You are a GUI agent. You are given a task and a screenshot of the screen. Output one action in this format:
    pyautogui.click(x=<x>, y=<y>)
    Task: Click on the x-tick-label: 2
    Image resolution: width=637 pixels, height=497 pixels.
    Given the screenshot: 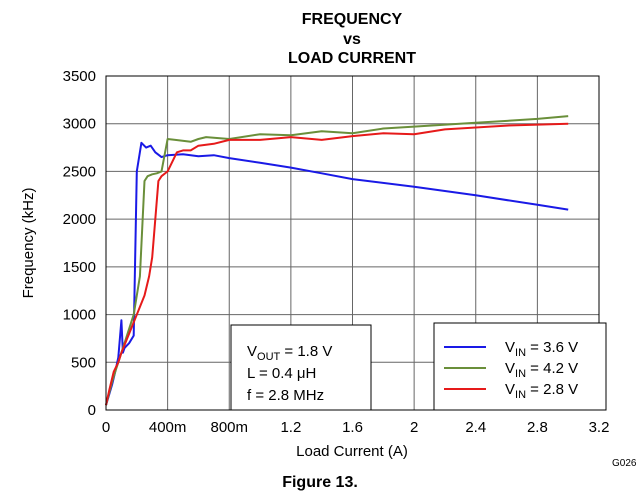 What is the action you would take?
    pyautogui.click(x=414, y=427)
    